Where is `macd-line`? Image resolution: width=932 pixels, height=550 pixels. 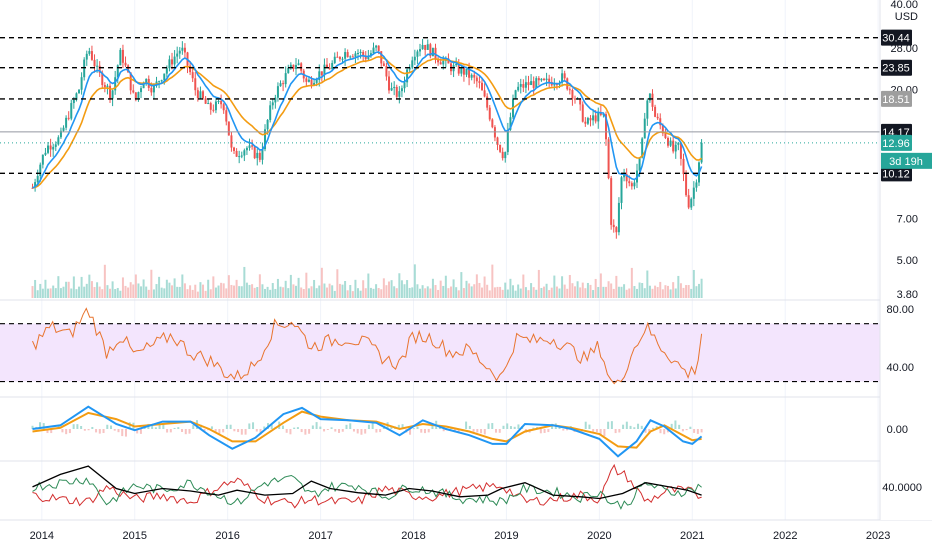
macd-line is located at coordinates (367, 431).